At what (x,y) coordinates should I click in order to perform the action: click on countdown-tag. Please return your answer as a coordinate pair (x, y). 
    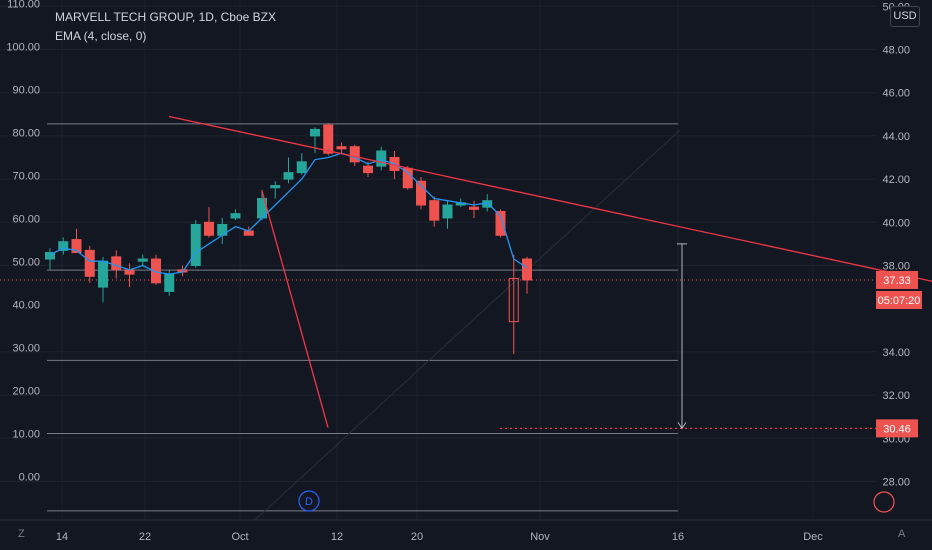
    Looking at the image, I should click on (899, 299).